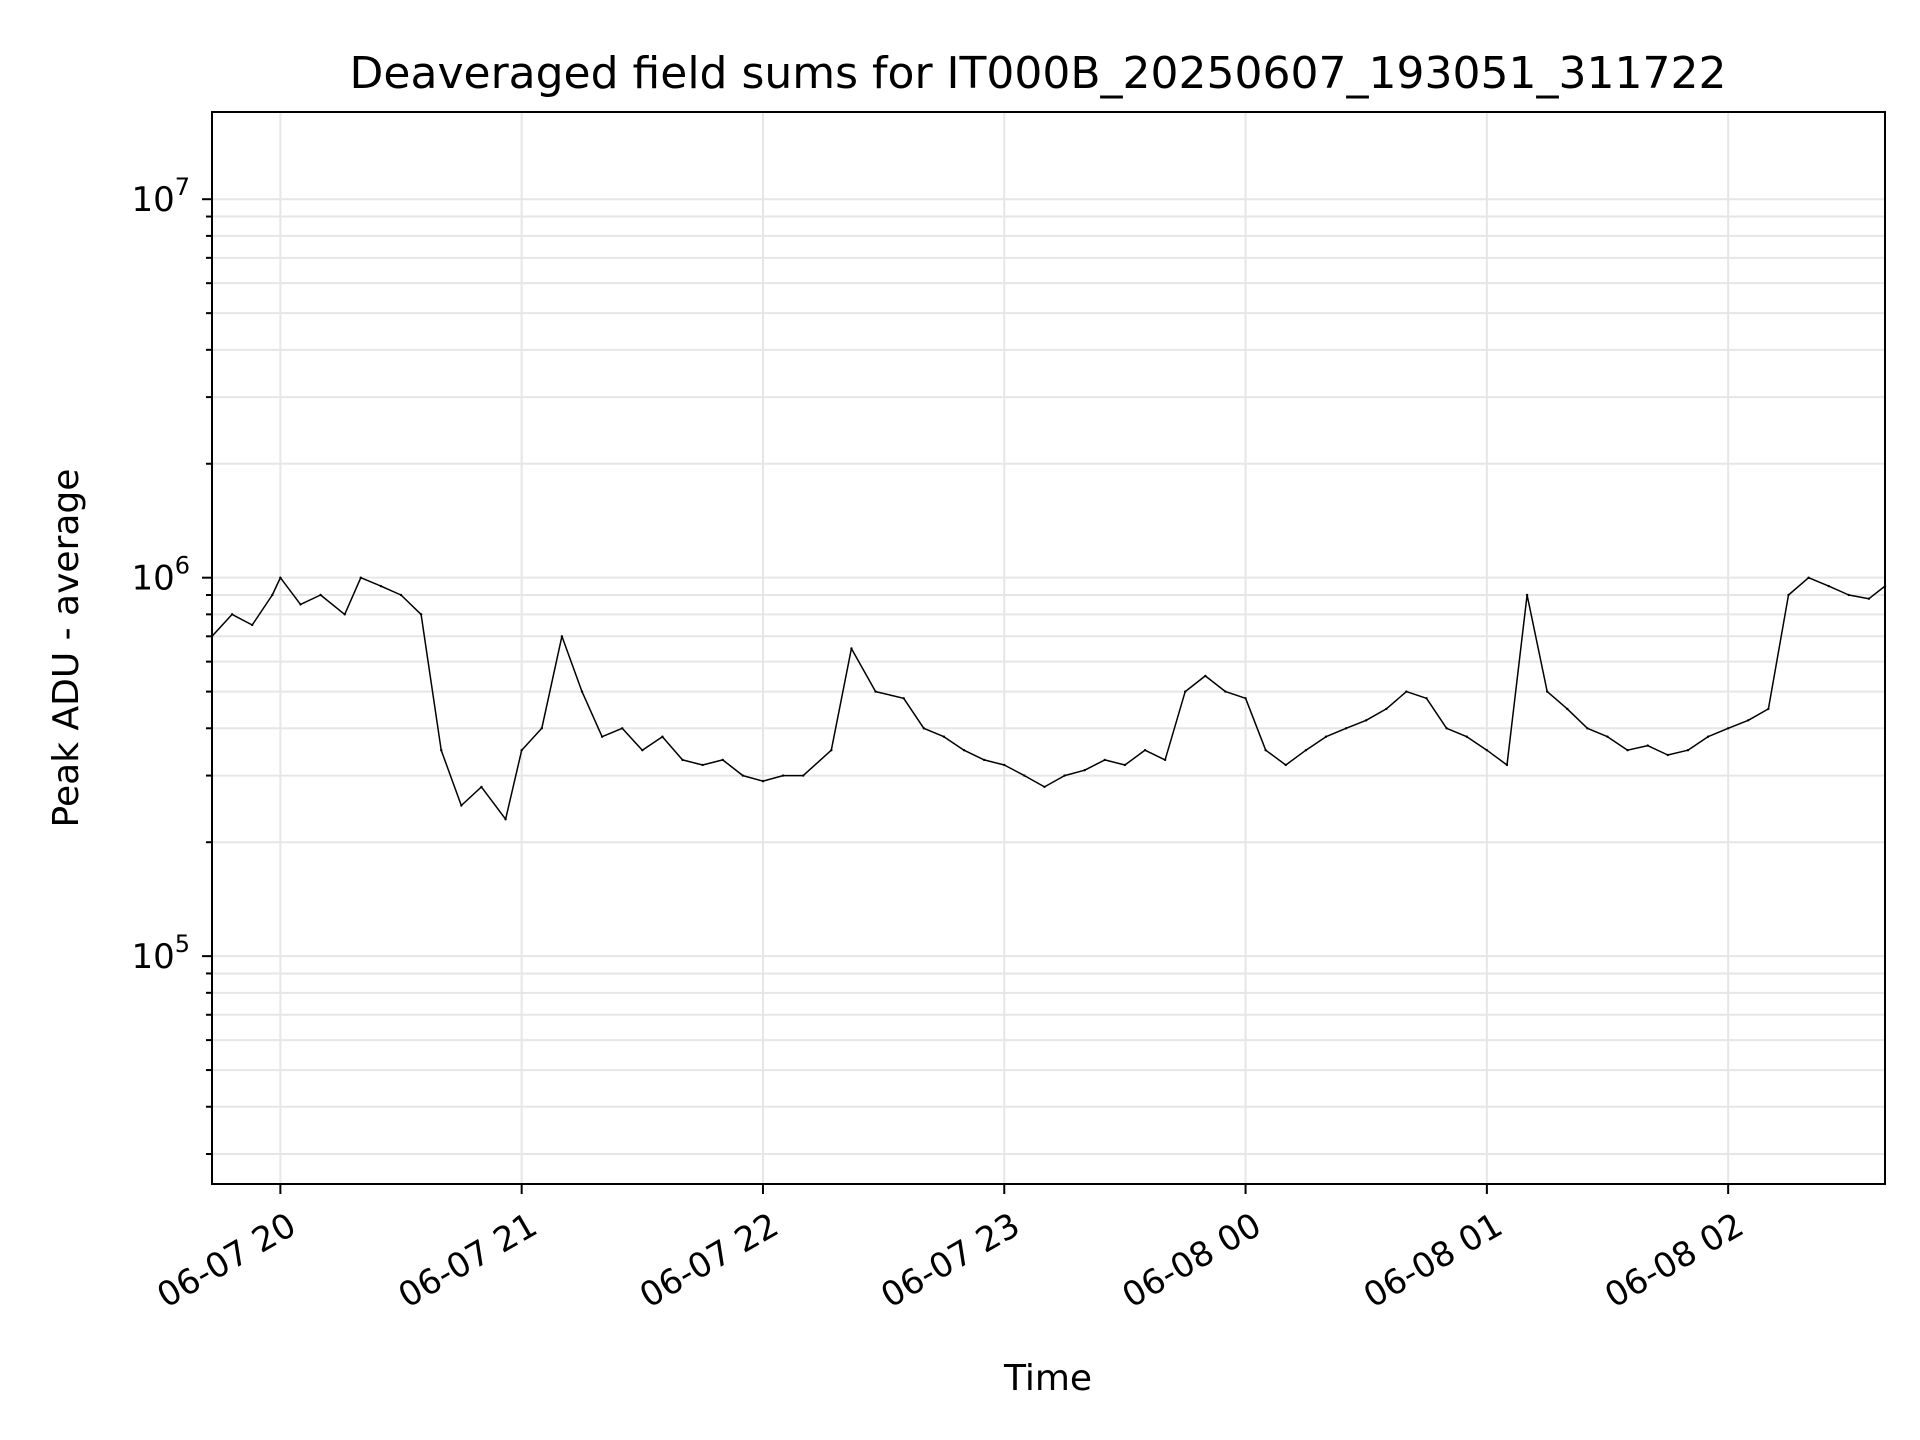 The width and height of the screenshot is (1920, 1440). I want to click on y-tick-label: 10⁷, so click(160, 196).